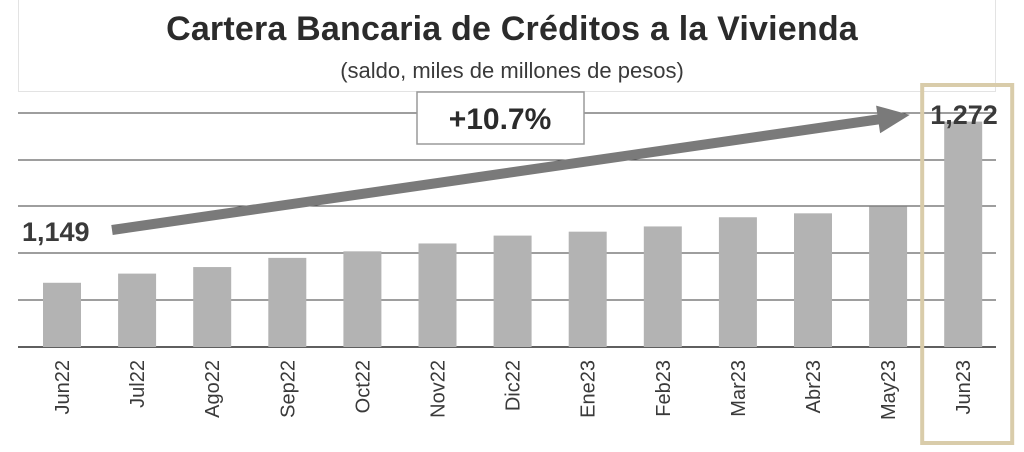  I want to click on x-tick-label: Ago22, so click(213, 389).